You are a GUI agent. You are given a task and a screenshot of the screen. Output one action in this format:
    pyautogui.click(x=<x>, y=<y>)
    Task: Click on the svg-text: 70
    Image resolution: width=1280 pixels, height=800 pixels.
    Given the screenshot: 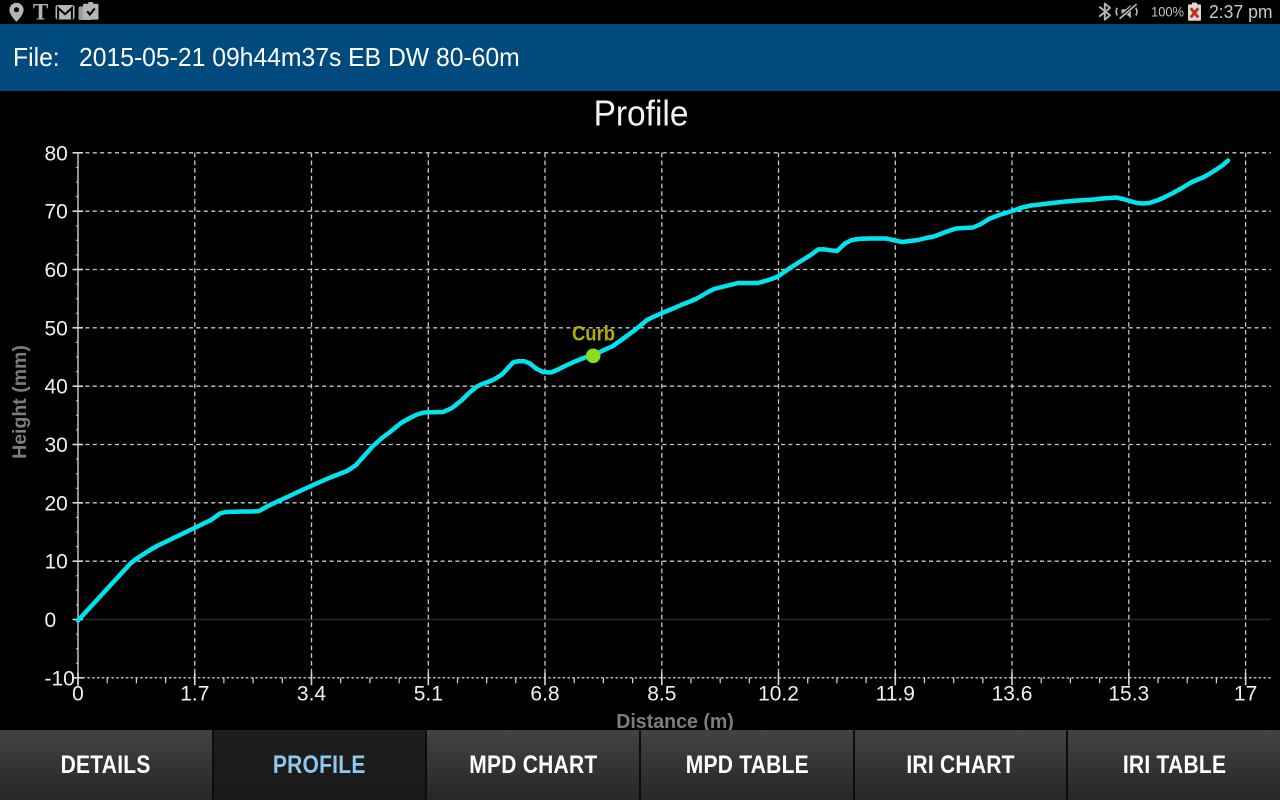 What is the action you would take?
    pyautogui.click(x=56, y=212)
    